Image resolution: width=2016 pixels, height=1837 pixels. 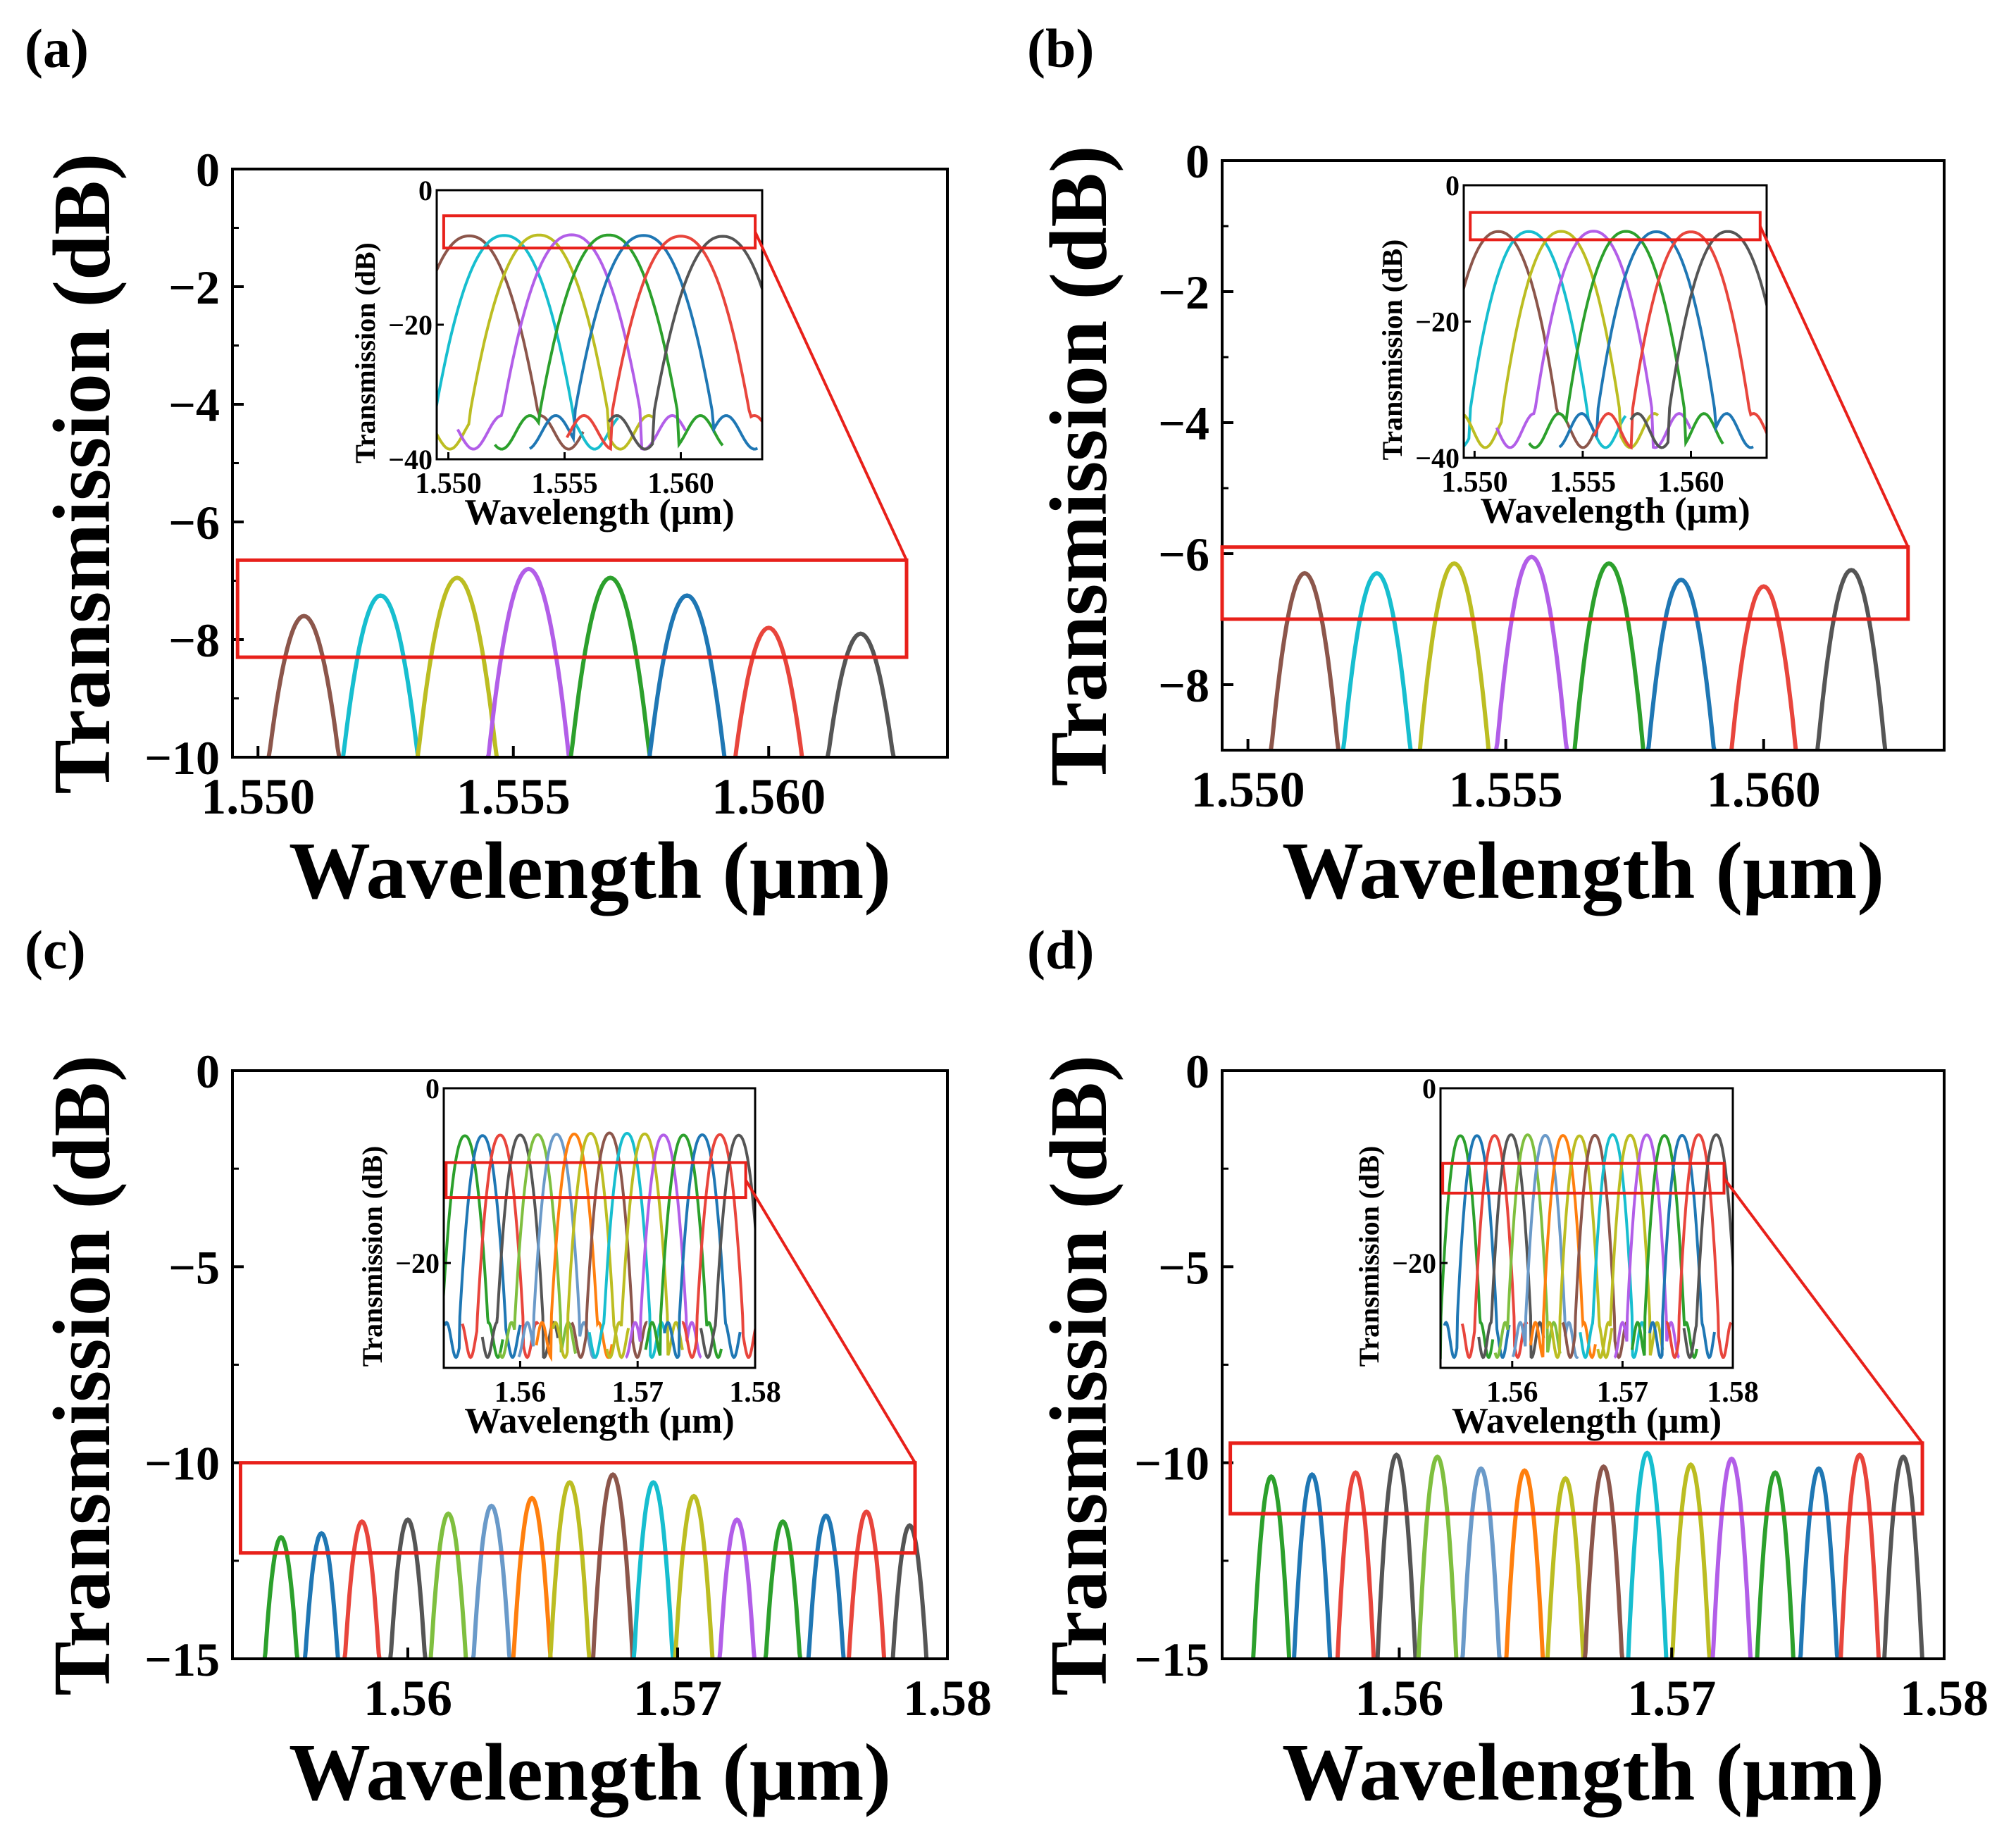 I want to click on inset-series-line-ch4, so click(x=1511, y=1246).